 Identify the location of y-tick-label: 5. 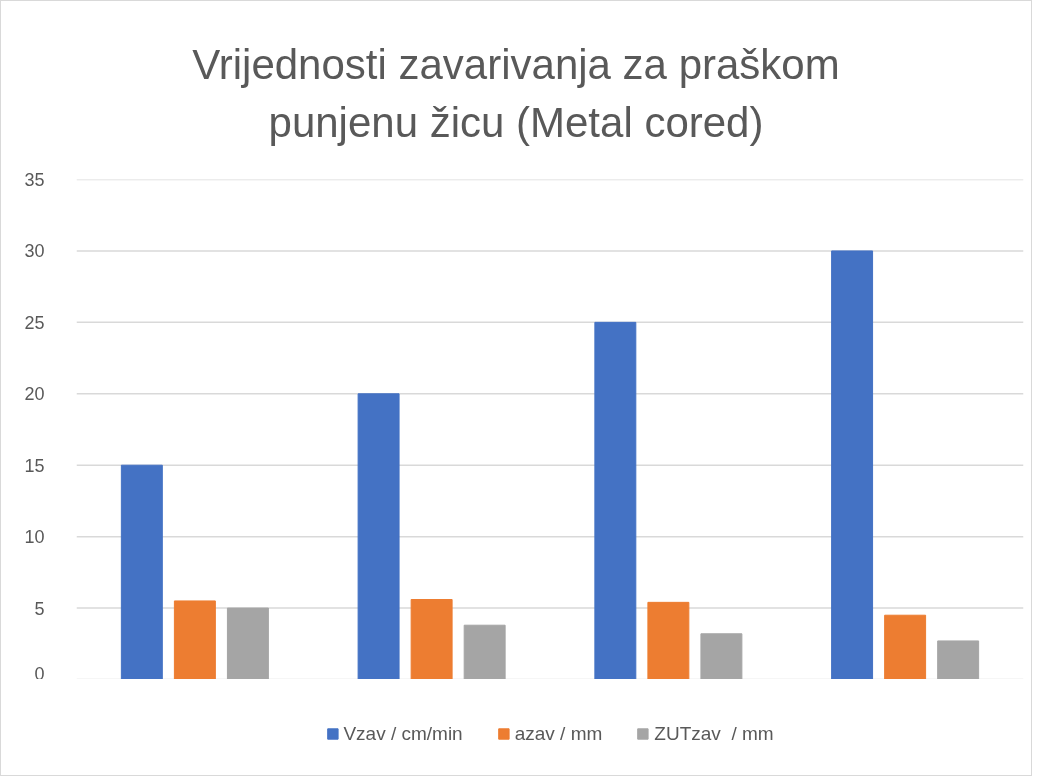
(39, 608).